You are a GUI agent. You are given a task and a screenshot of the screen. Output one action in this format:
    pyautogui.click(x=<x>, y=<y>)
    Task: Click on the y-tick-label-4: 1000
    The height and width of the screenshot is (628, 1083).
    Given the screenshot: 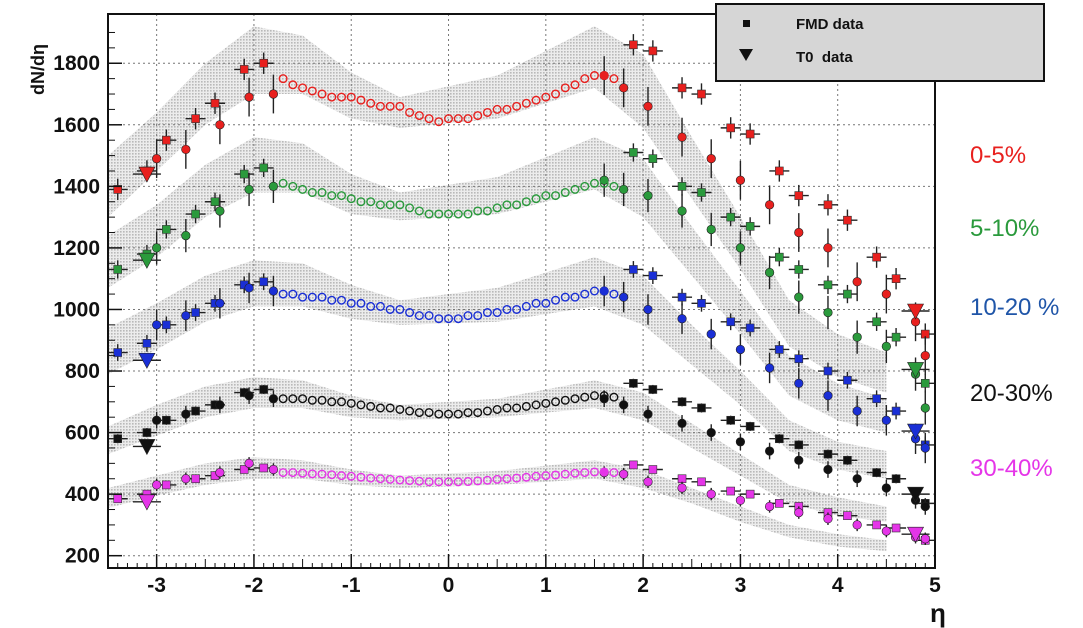 What is the action you would take?
    pyautogui.click(x=76, y=309)
    